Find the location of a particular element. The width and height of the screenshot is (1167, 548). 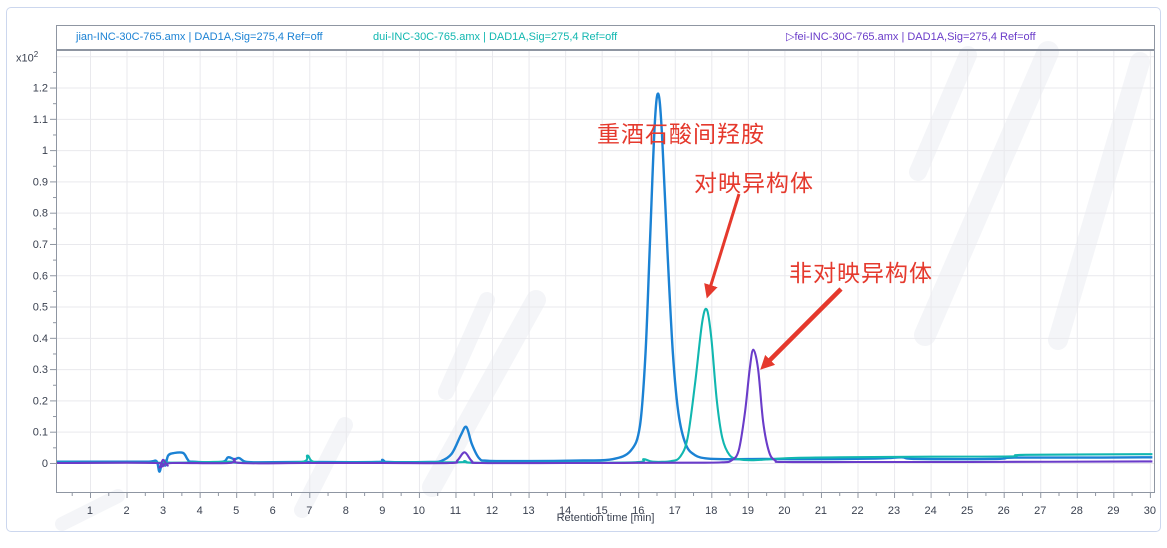

svg-text: 18 is located at coordinates (711, 511).